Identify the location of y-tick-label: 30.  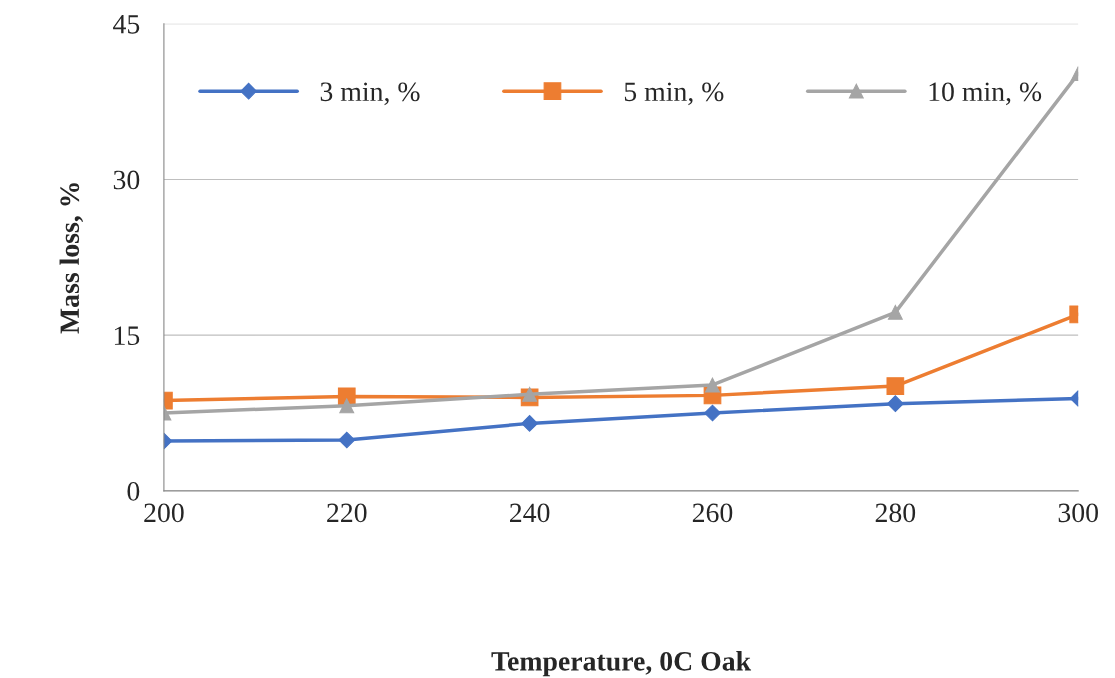
(126, 180).